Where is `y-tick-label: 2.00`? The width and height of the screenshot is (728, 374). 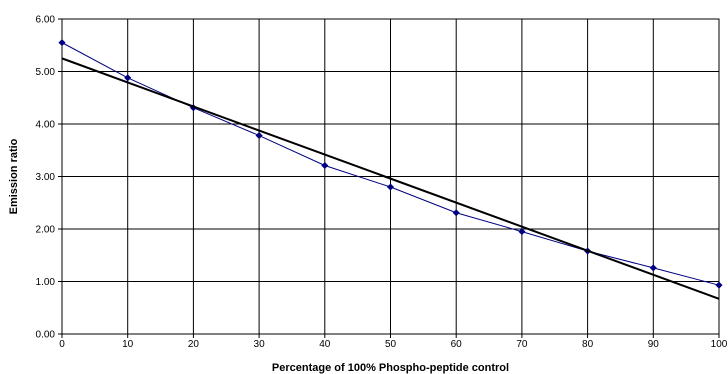
y-tick-label: 2.00 is located at coordinates (46, 230).